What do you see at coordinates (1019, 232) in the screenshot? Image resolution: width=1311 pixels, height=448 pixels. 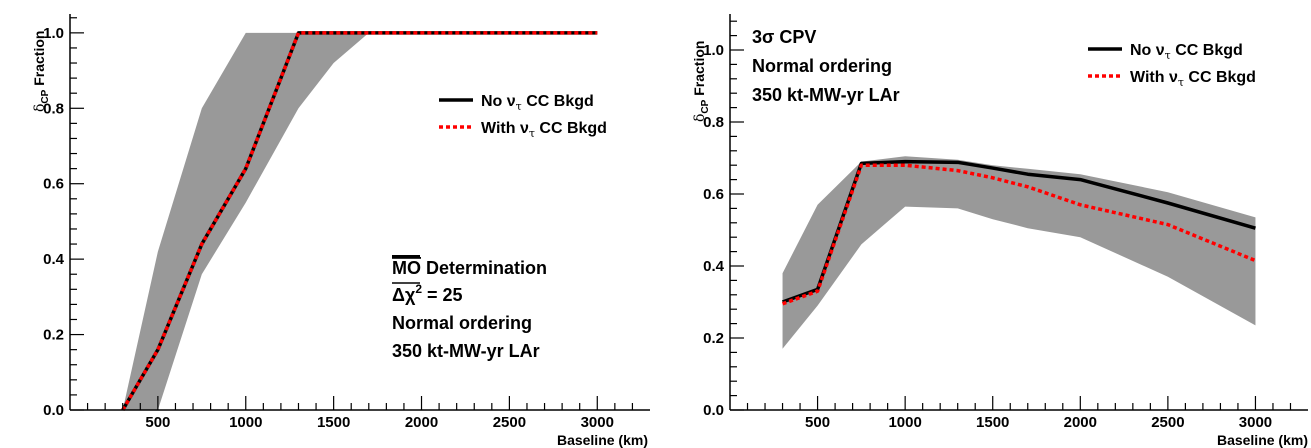 I see `series-lines` at bounding box center [1019, 232].